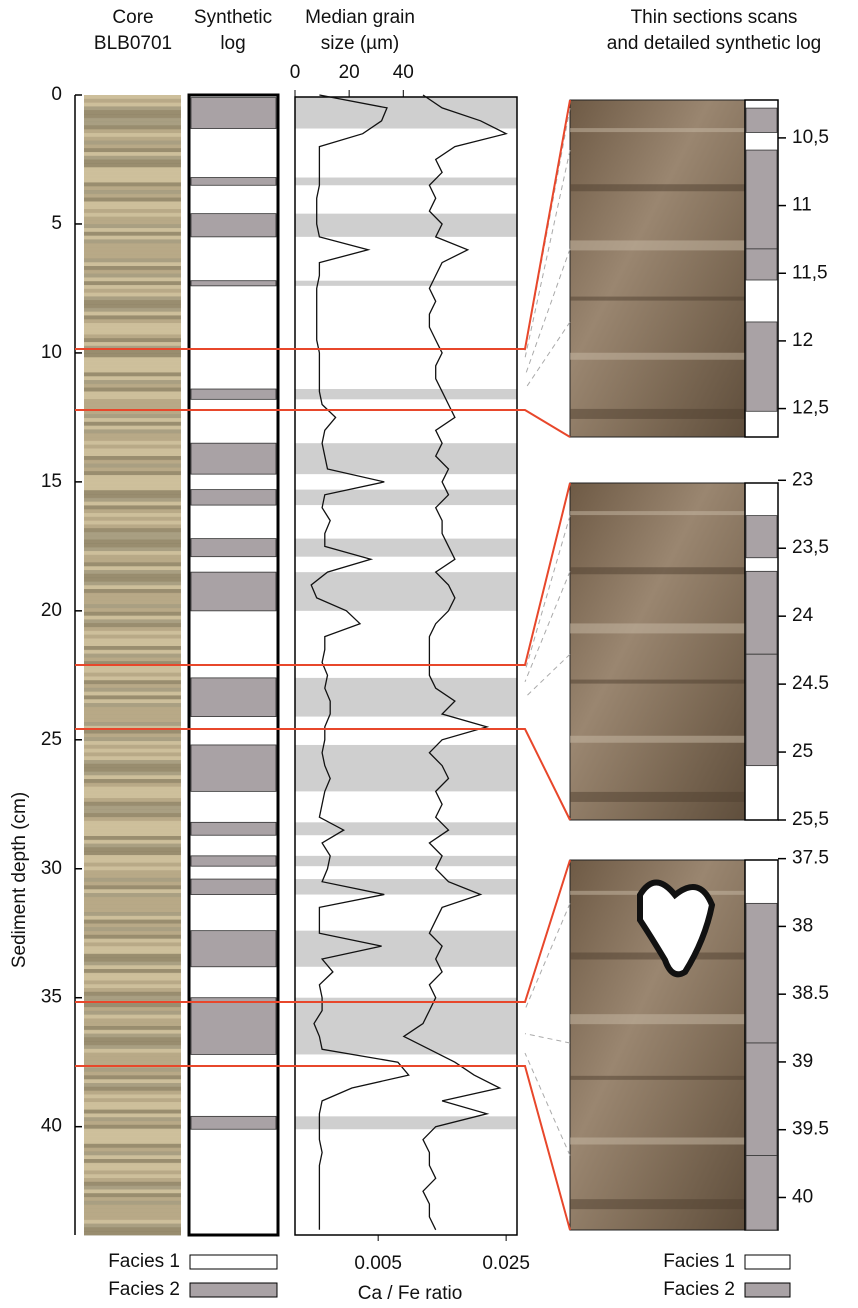 This screenshot has width=858, height=1308. I want to click on y-tick-label: 39.5, so click(810, 1129).